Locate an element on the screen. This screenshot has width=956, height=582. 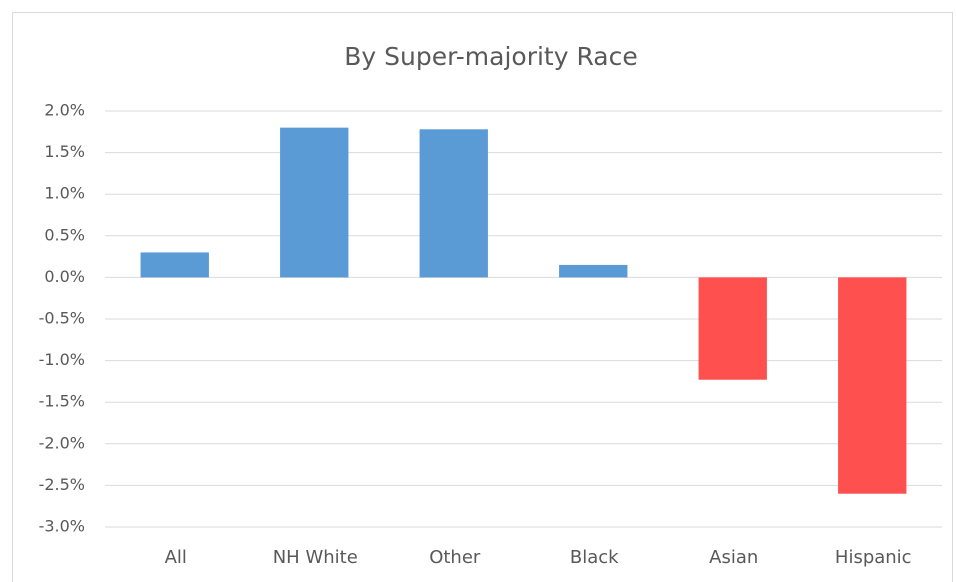
y-tick-label: 2.0% is located at coordinates (64, 110).